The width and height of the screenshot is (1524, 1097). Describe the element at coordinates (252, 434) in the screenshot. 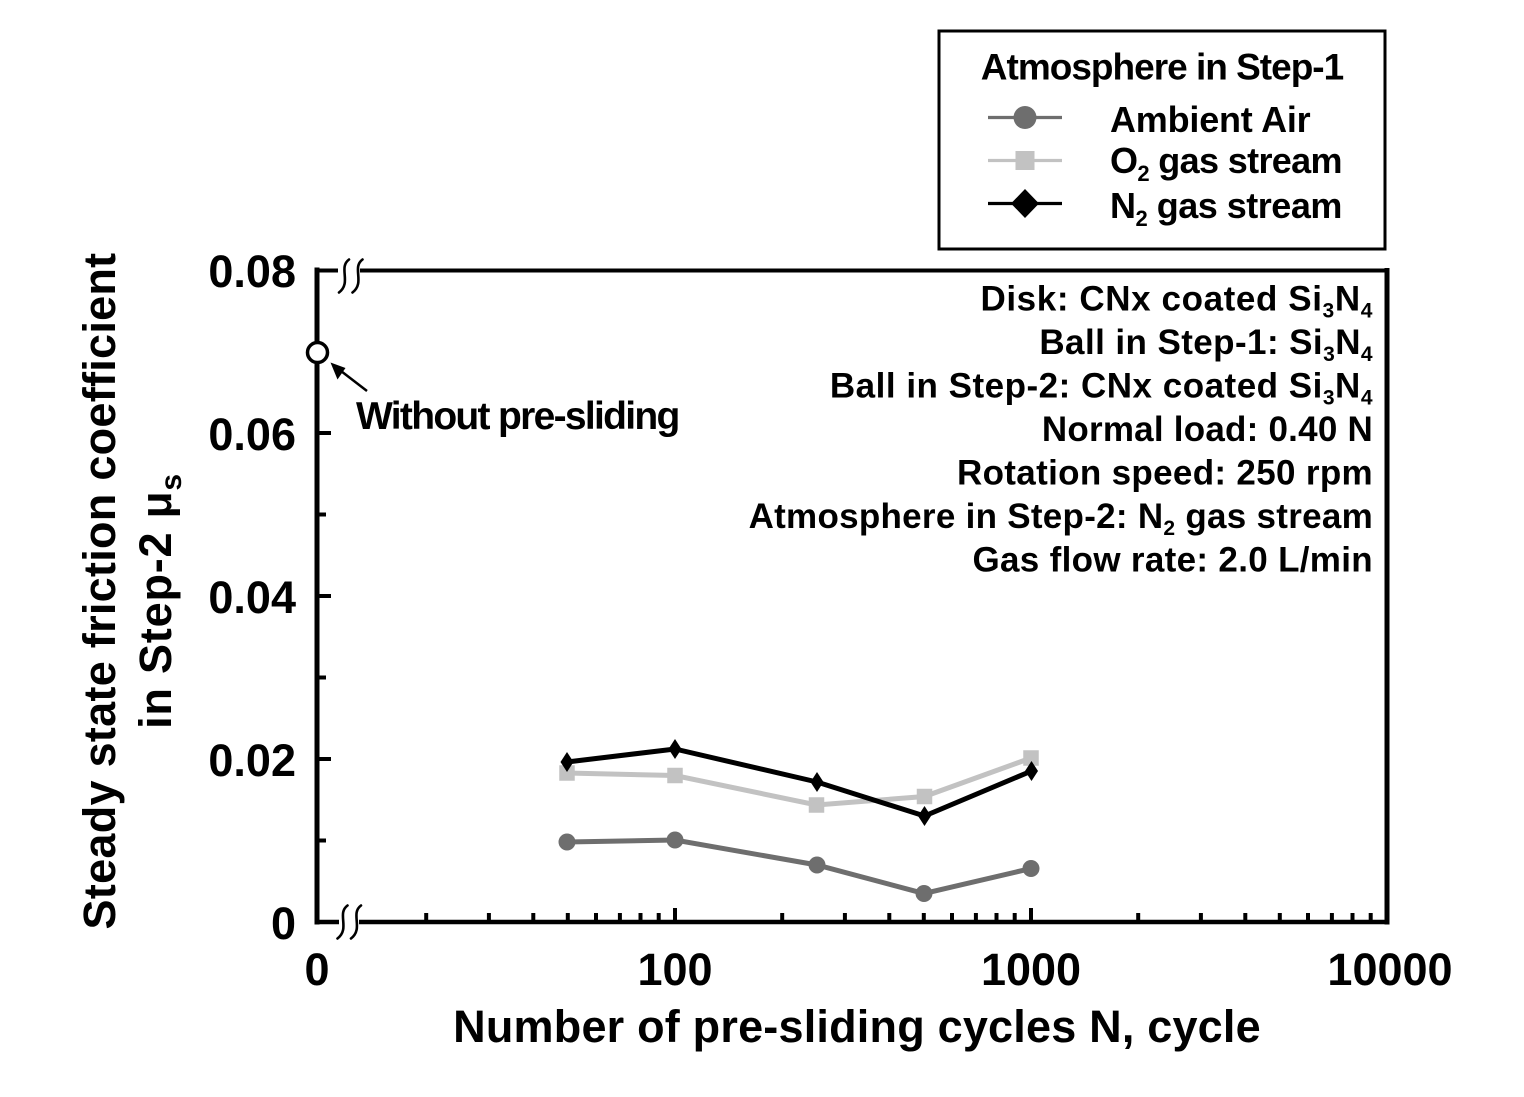

I see `svg-text: 0.06` at that location.